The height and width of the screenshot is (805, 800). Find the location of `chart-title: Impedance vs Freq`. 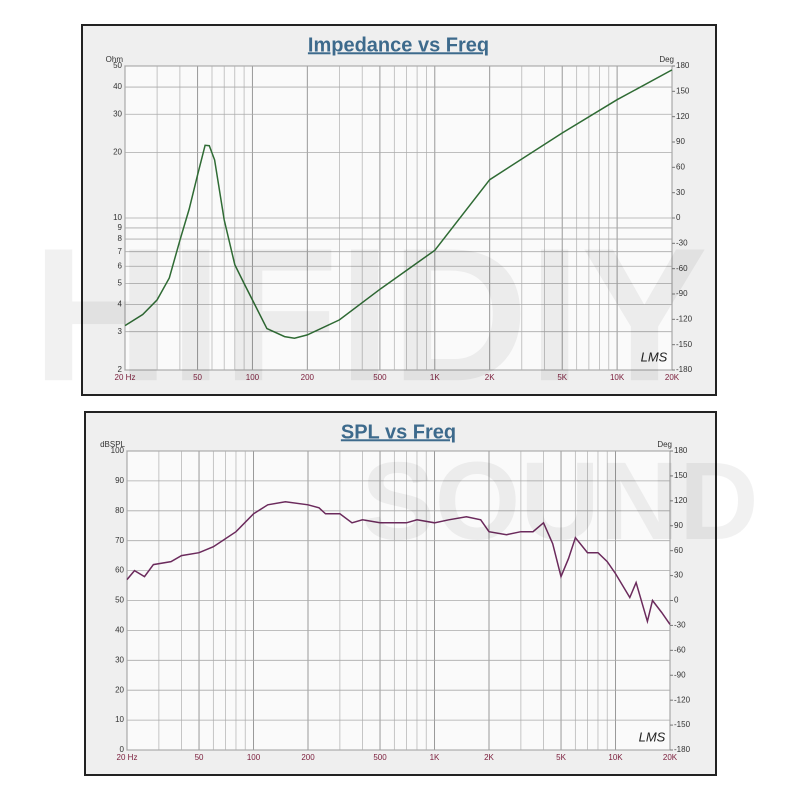

chart-title: Impedance vs Freq is located at coordinates (398, 45).